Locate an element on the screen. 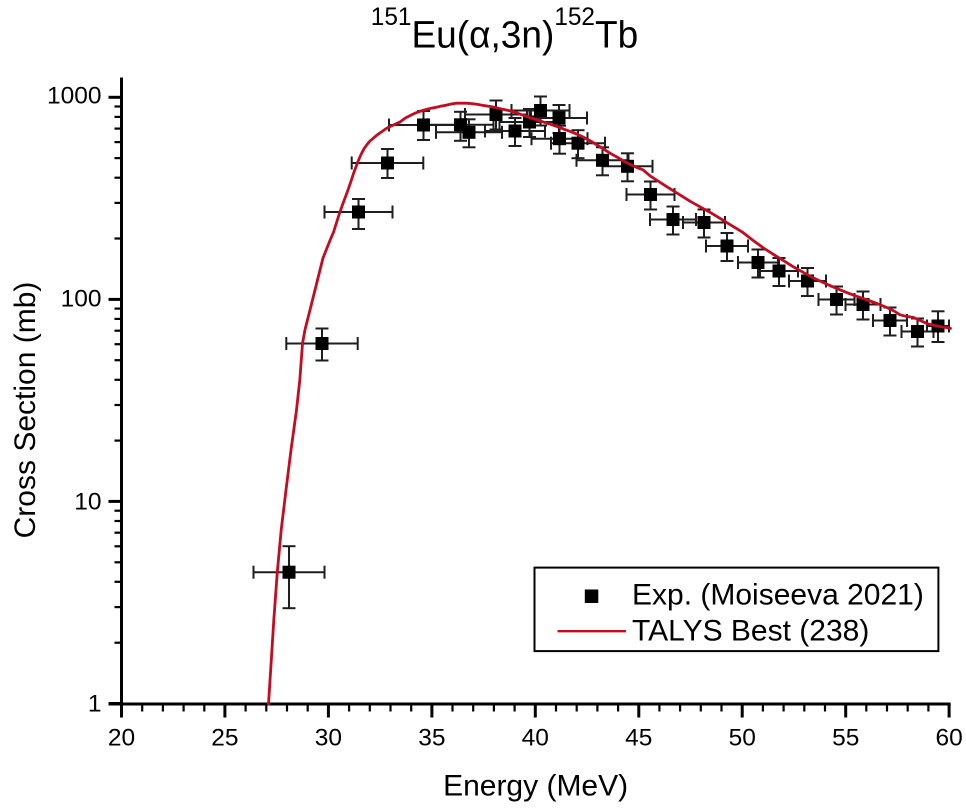  svg-text: 151Eu(α,3n)152Tb is located at coordinates (504, 30).